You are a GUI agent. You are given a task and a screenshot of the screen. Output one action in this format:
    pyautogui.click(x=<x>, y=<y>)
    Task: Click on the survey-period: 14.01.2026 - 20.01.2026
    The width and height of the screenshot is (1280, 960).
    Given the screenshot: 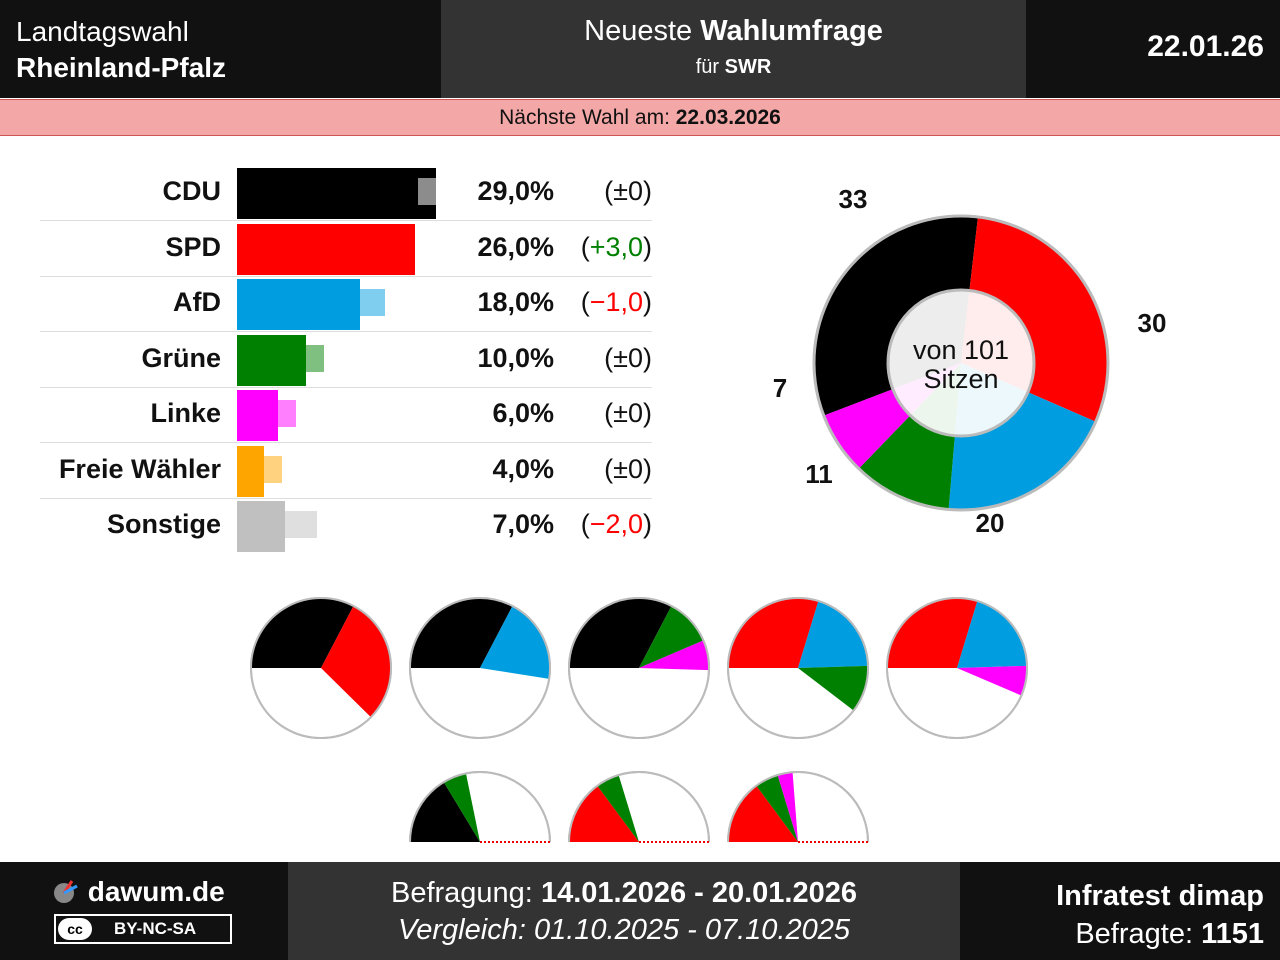 What is the action you would take?
    pyautogui.click(x=698, y=893)
    